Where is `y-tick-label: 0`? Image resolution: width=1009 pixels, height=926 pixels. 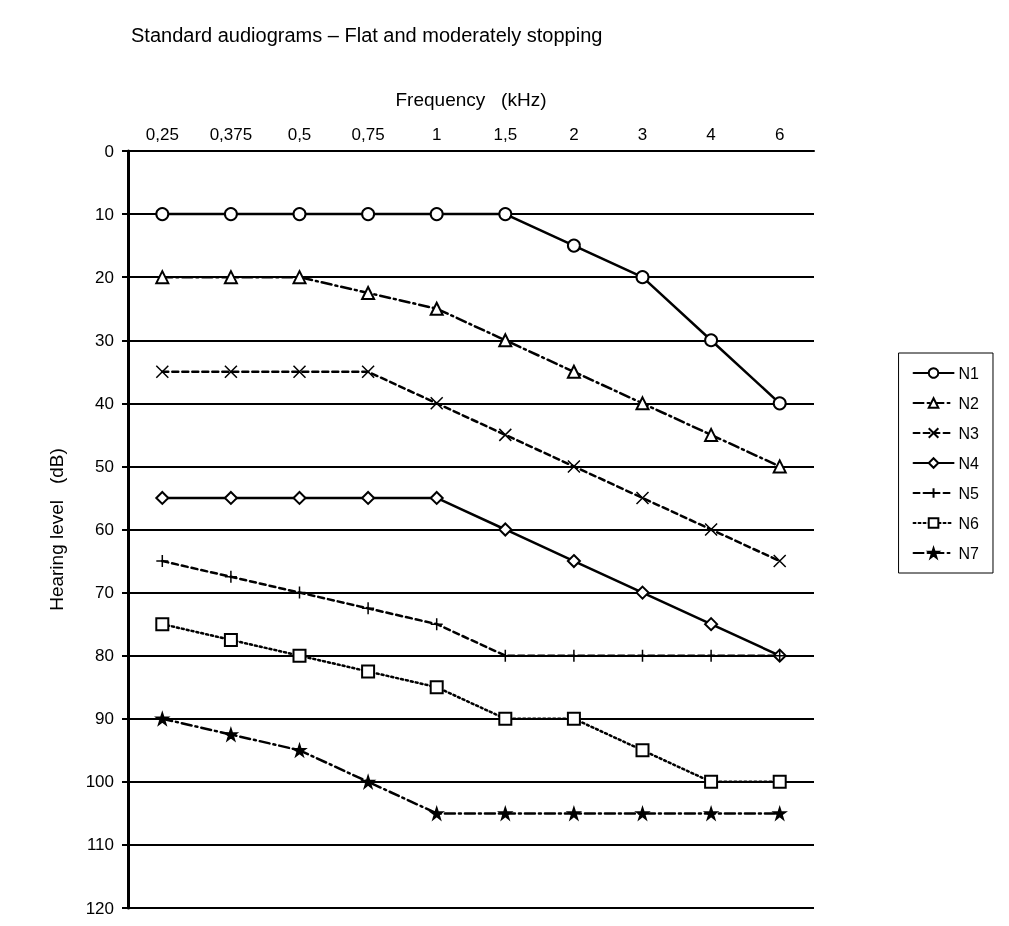
y-tick-label: 0 is located at coordinates (109, 151).